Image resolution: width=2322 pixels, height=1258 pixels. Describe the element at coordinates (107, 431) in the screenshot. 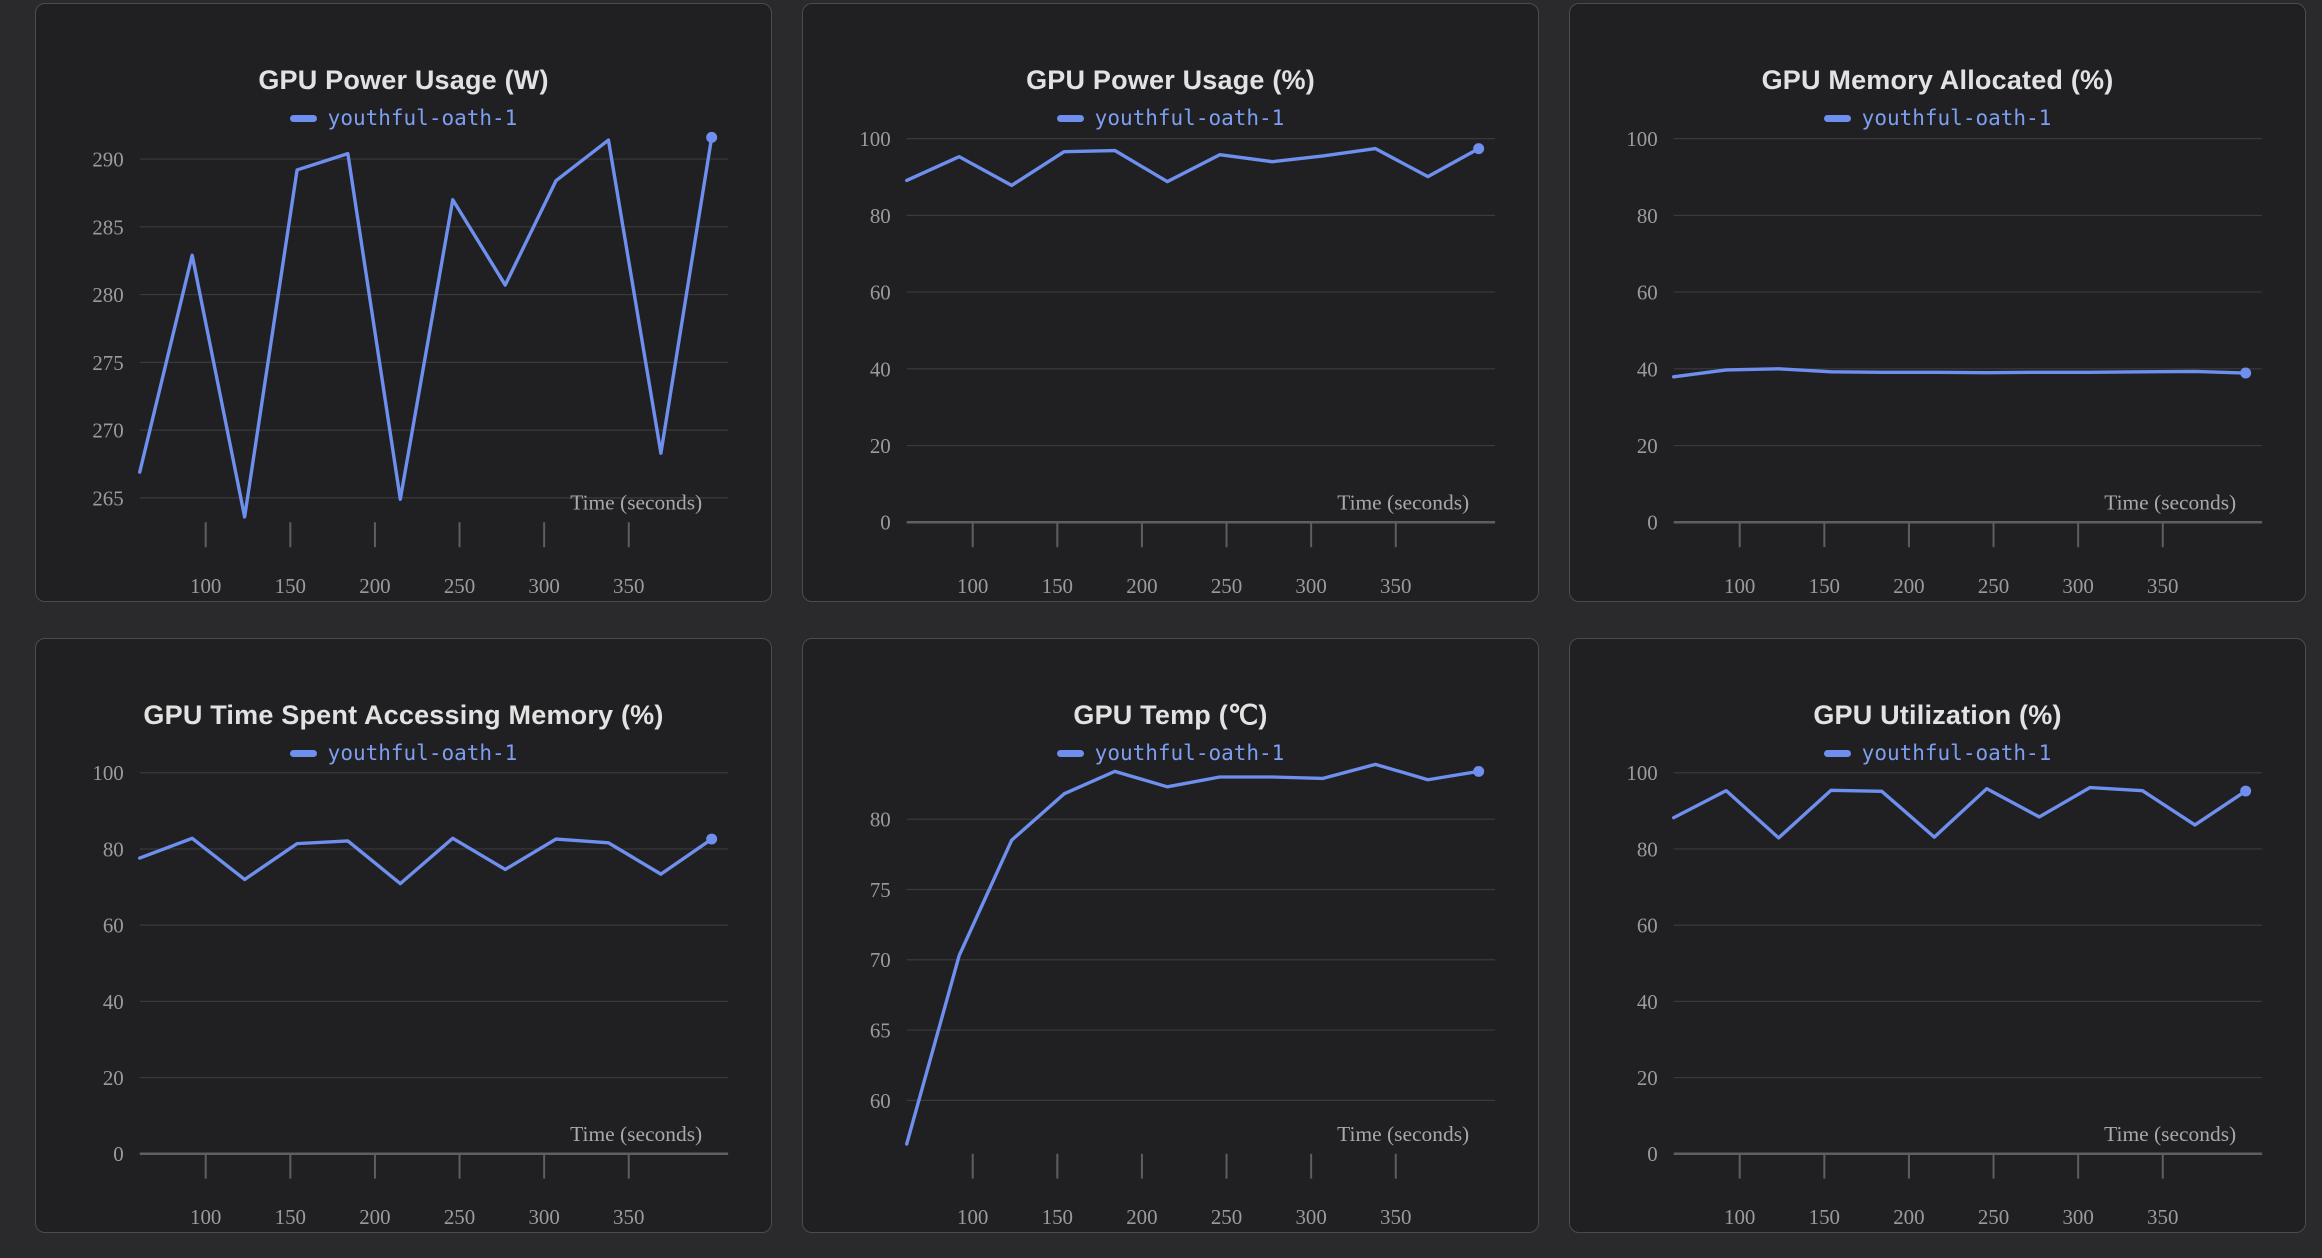

I see `y-tick-label: 270` at that location.